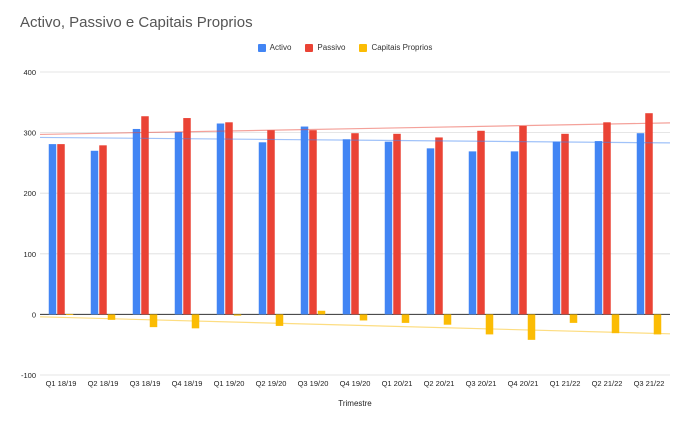  What do you see at coordinates (649, 383) in the screenshot?
I see `x-tick-label: Q3 21/22` at bounding box center [649, 383].